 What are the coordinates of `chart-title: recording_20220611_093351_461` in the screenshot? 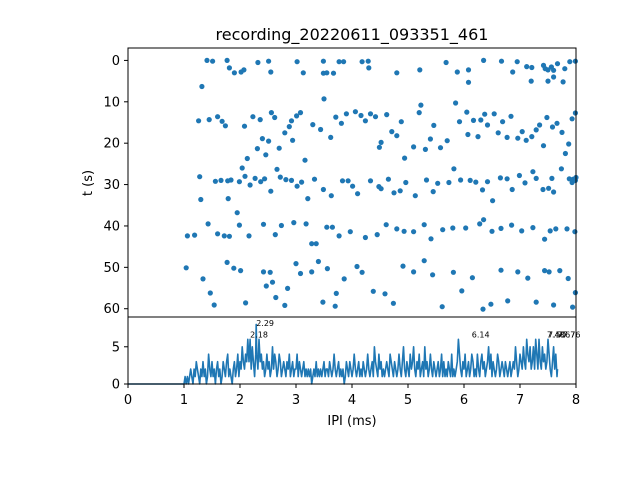 It's located at (352, 35).